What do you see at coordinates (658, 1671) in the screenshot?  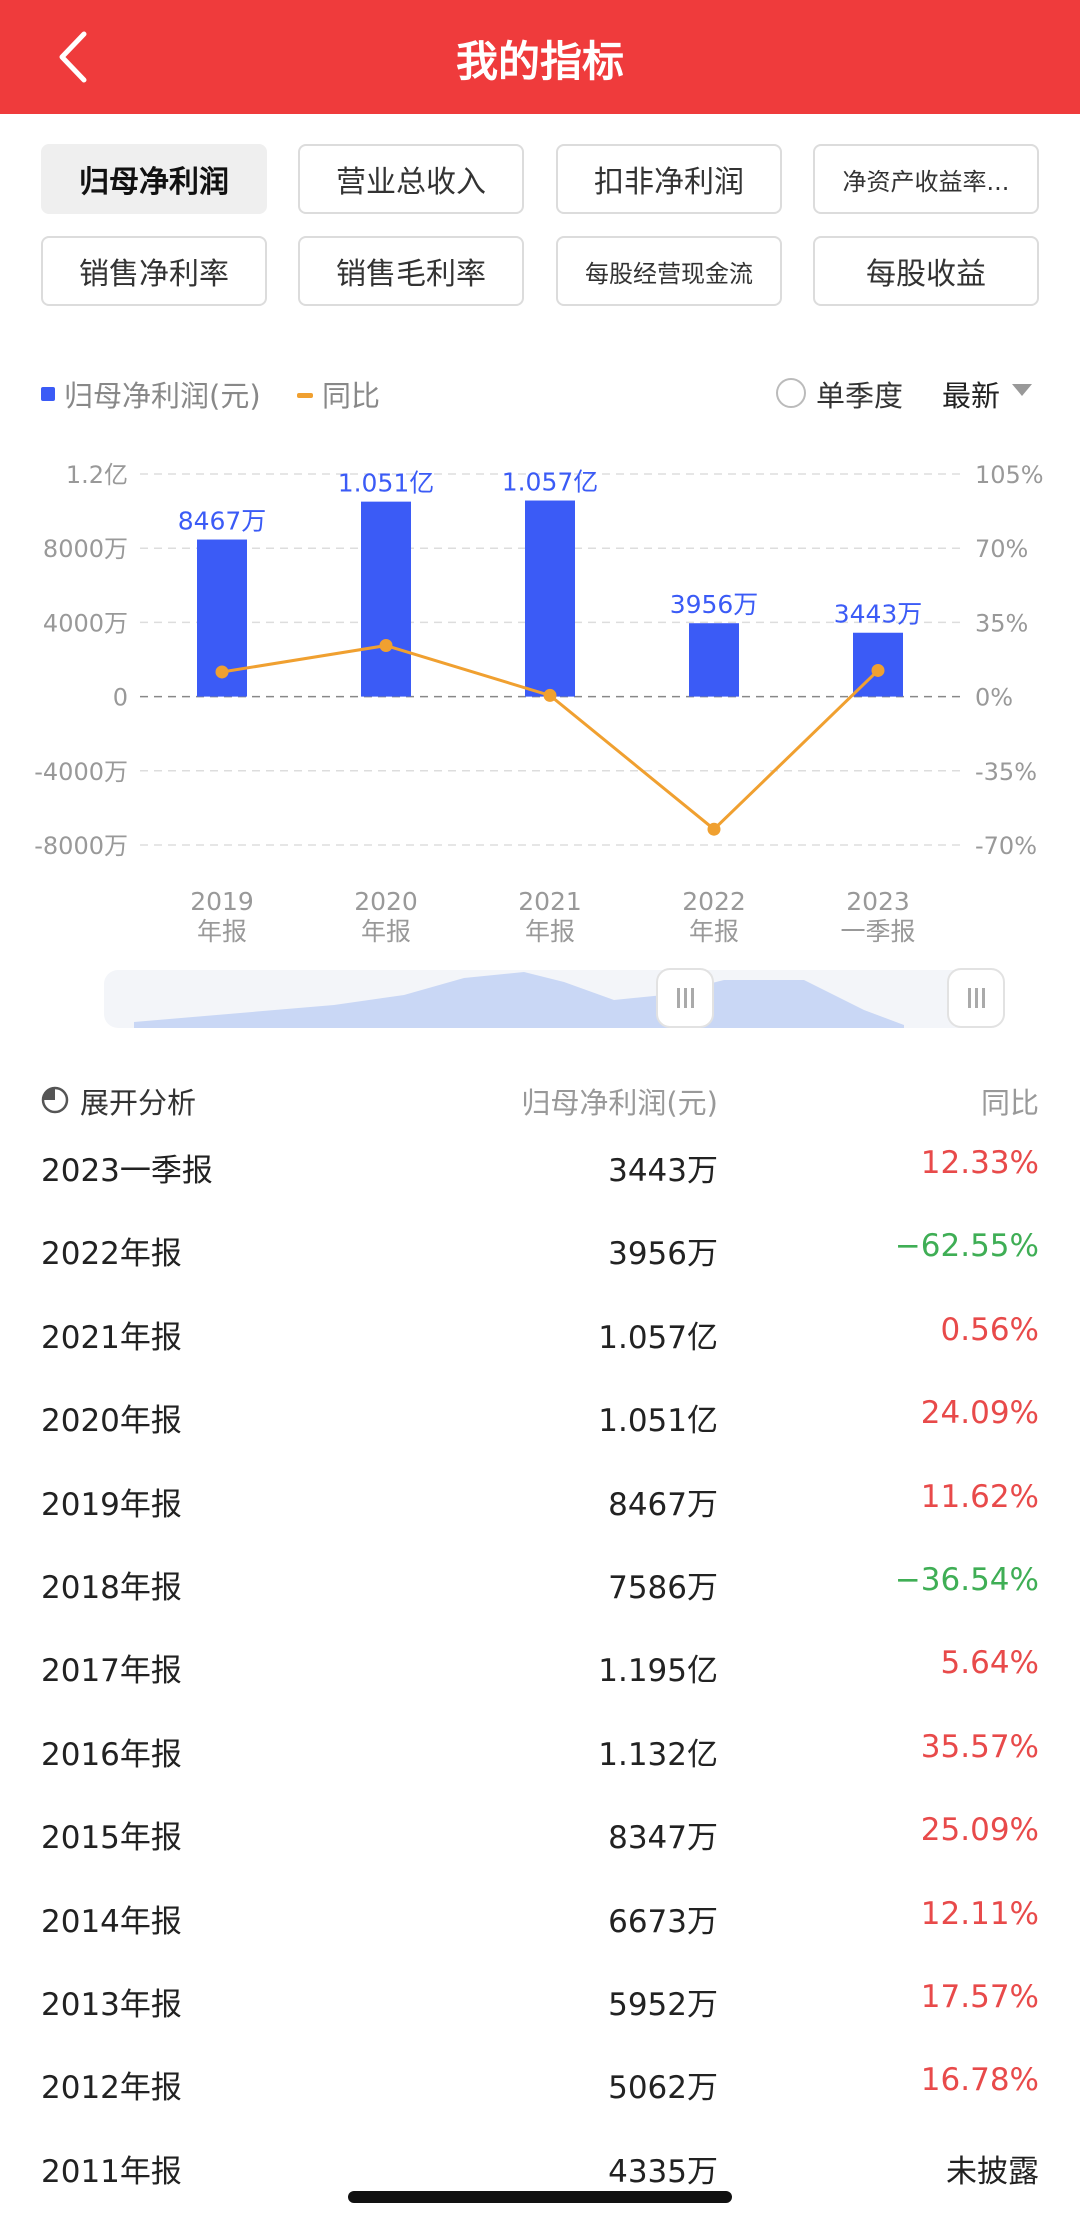 I see `row-value: 1.195亿` at bounding box center [658, 1671].